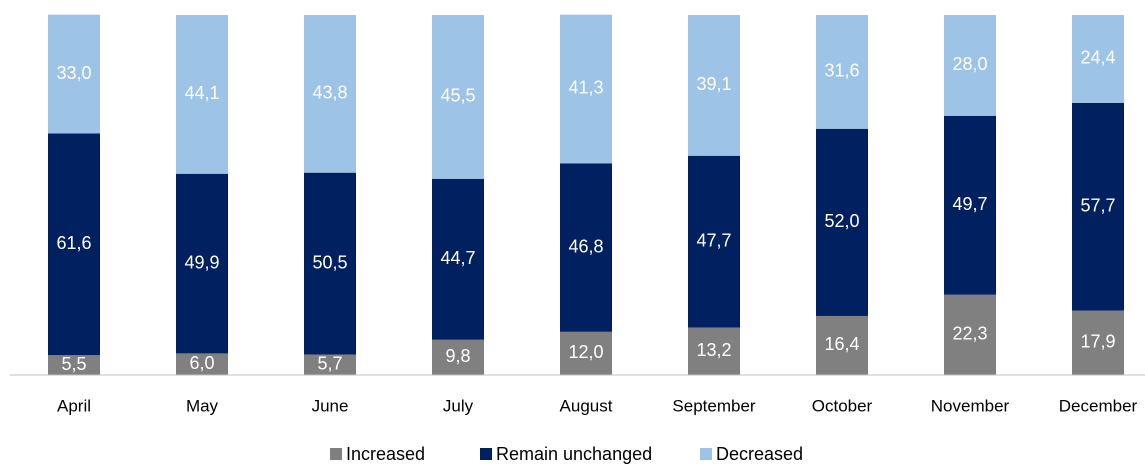 The image size is (1145, 468). I want to click on x-tick-label: August, so click(586, 405).